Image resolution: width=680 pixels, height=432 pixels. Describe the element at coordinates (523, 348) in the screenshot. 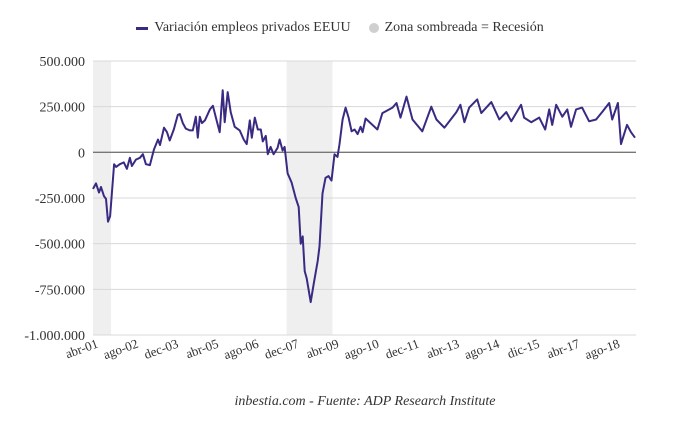

I see `x-tick-label: dic-15` at that location.